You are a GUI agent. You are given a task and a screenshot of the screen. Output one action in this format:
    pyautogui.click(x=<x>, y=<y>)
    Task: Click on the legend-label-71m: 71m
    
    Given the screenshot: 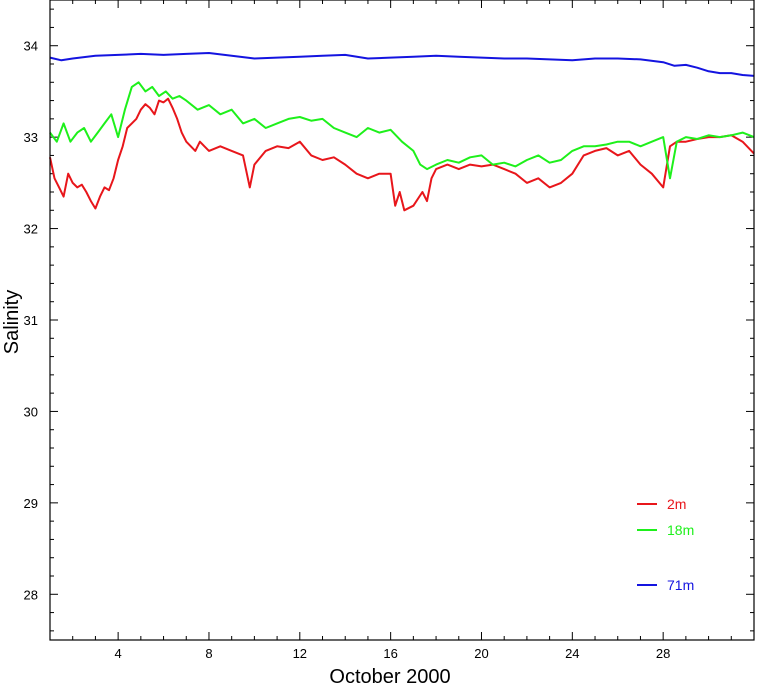 What is the action you would take?
    pyautogui.click(x=680, y=585)
    